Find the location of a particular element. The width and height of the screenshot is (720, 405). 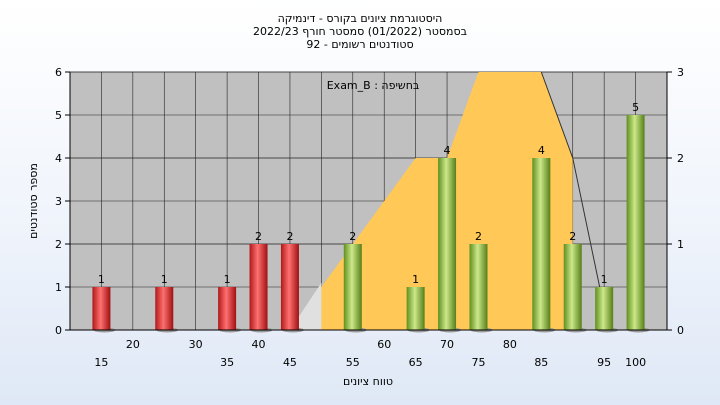

x-tick-label: 45 is located at coordinates (290, 362).